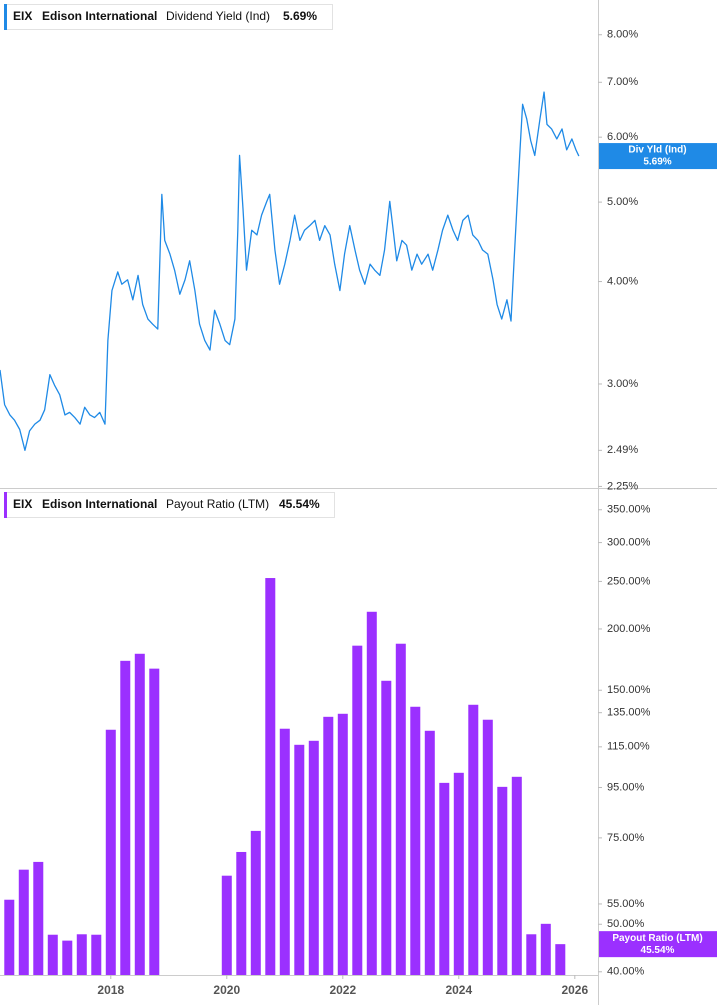  I want to click on value-badge: Payout Ratio (LTM)45.54%, so click(658, 944).